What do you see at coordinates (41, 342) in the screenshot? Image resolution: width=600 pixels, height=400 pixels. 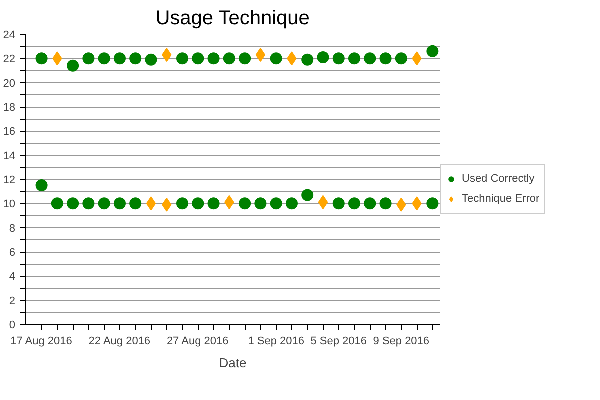 I see `x-tick-label: 17 Aug 2016` at bounding box center [41, 342].